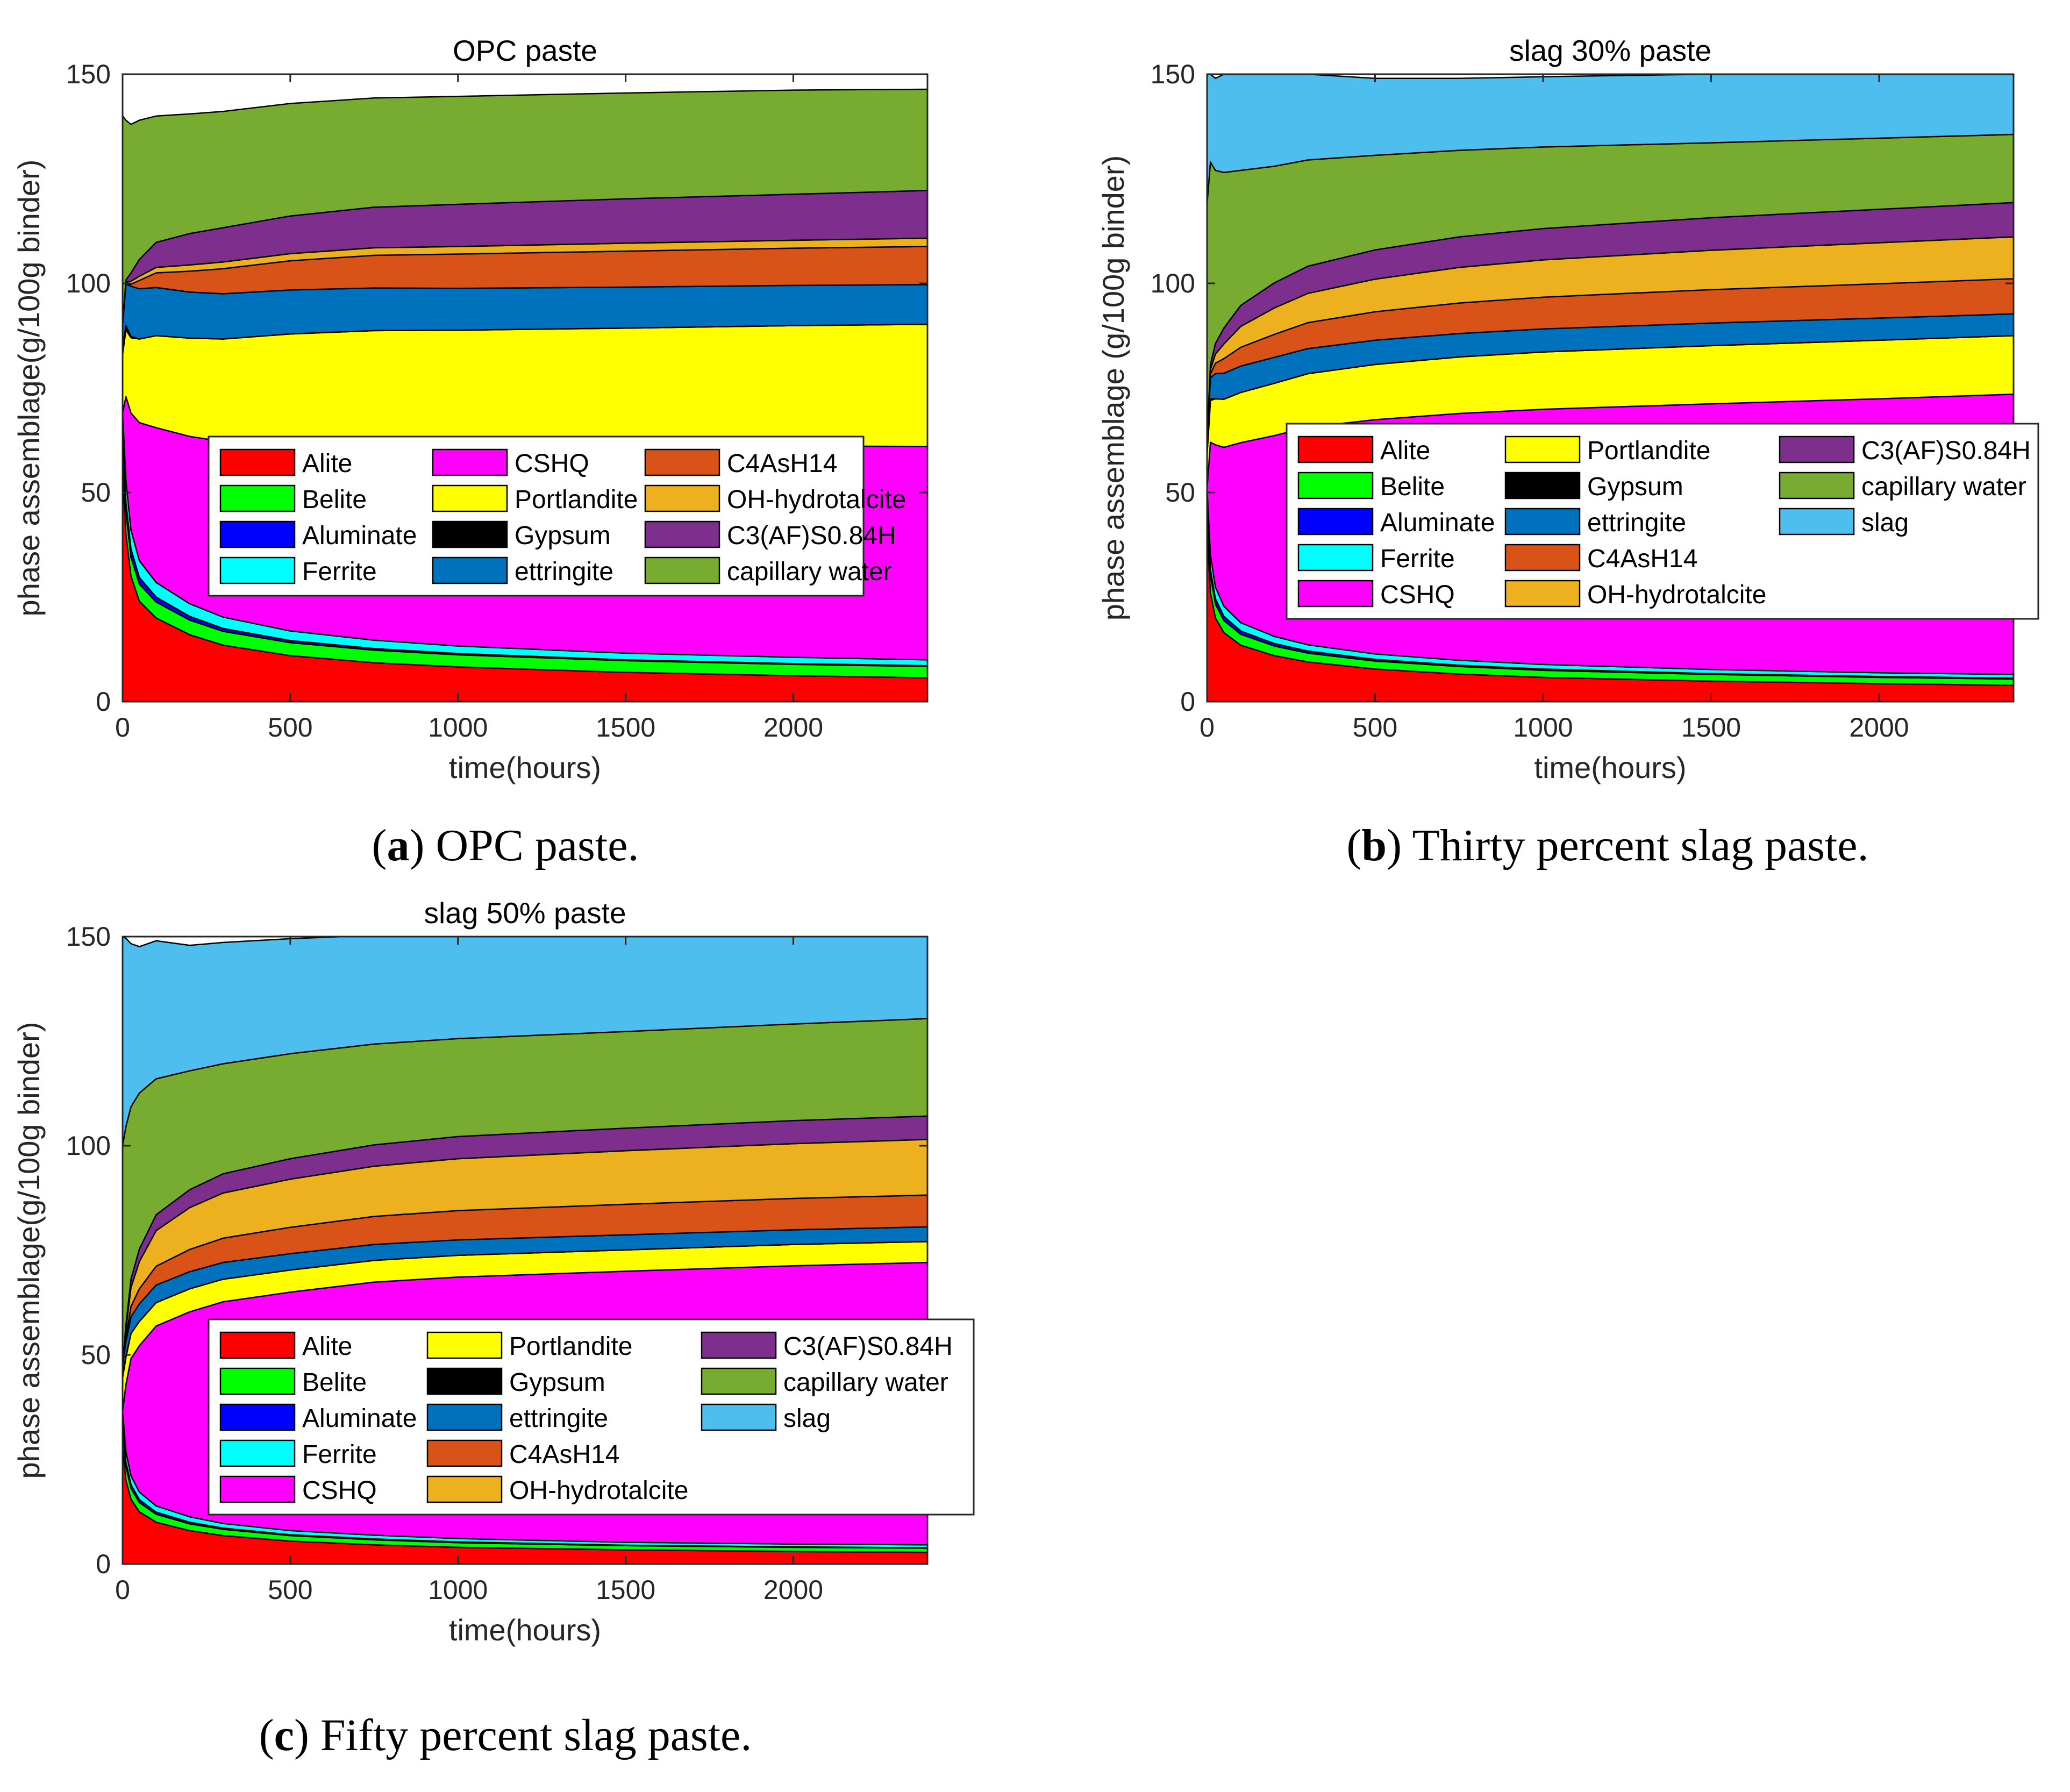 The width and height of the screenshot is (2070, 1792). I want to click on caption-label: b, so click(1374, 845).